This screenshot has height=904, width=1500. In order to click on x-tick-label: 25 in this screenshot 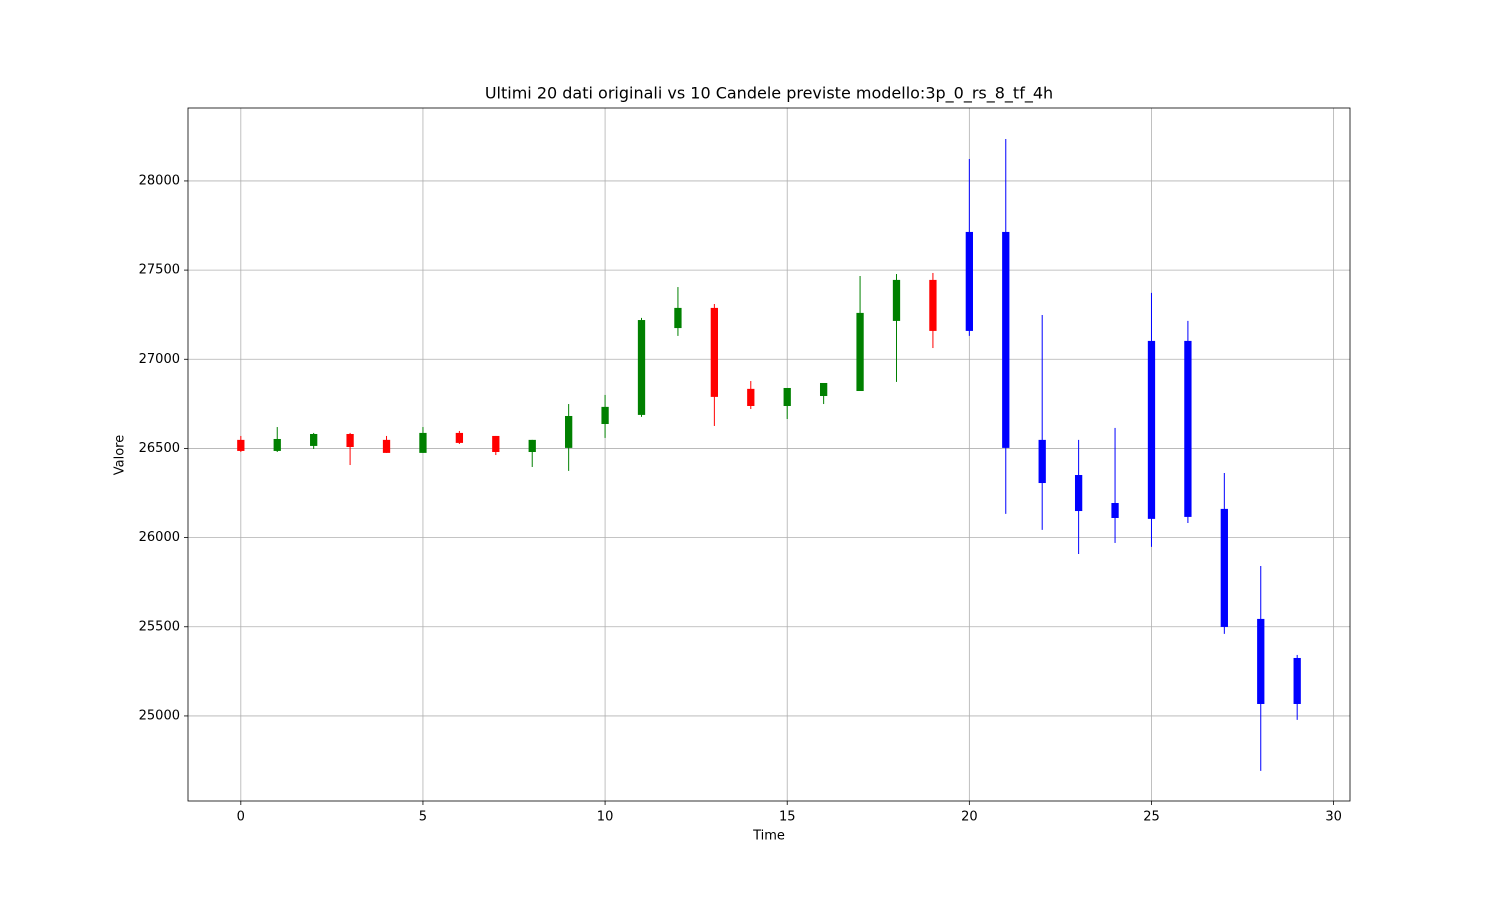, I will do `click(1151, 817)`.